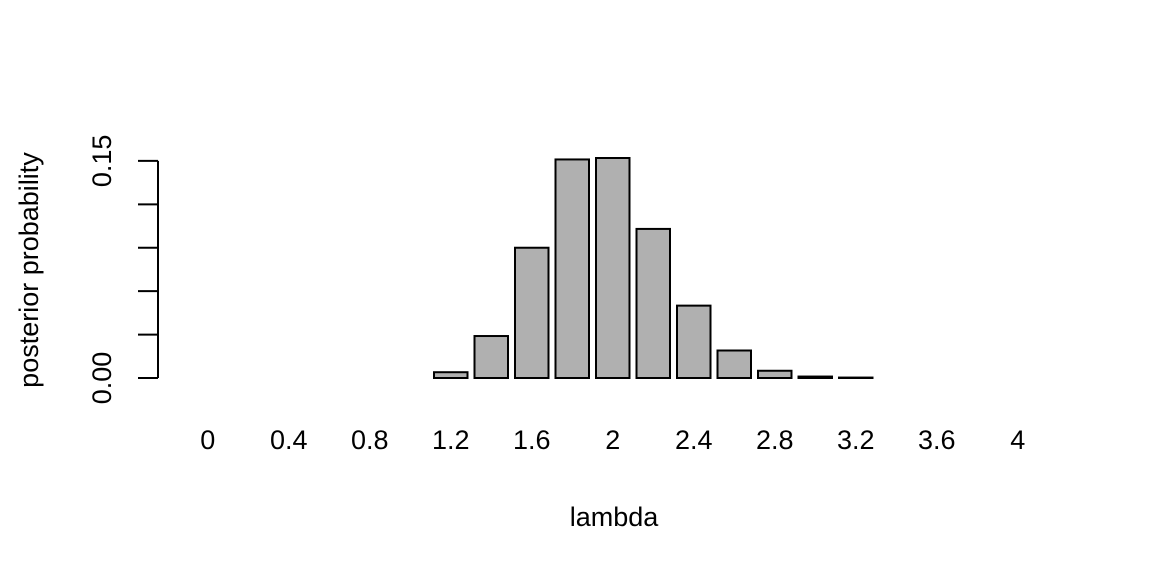 The image size is (1152, 581). Describe the element at coordinates (532, 440) in the screenshot. I see `x-tick-label: 1.6` at that location.